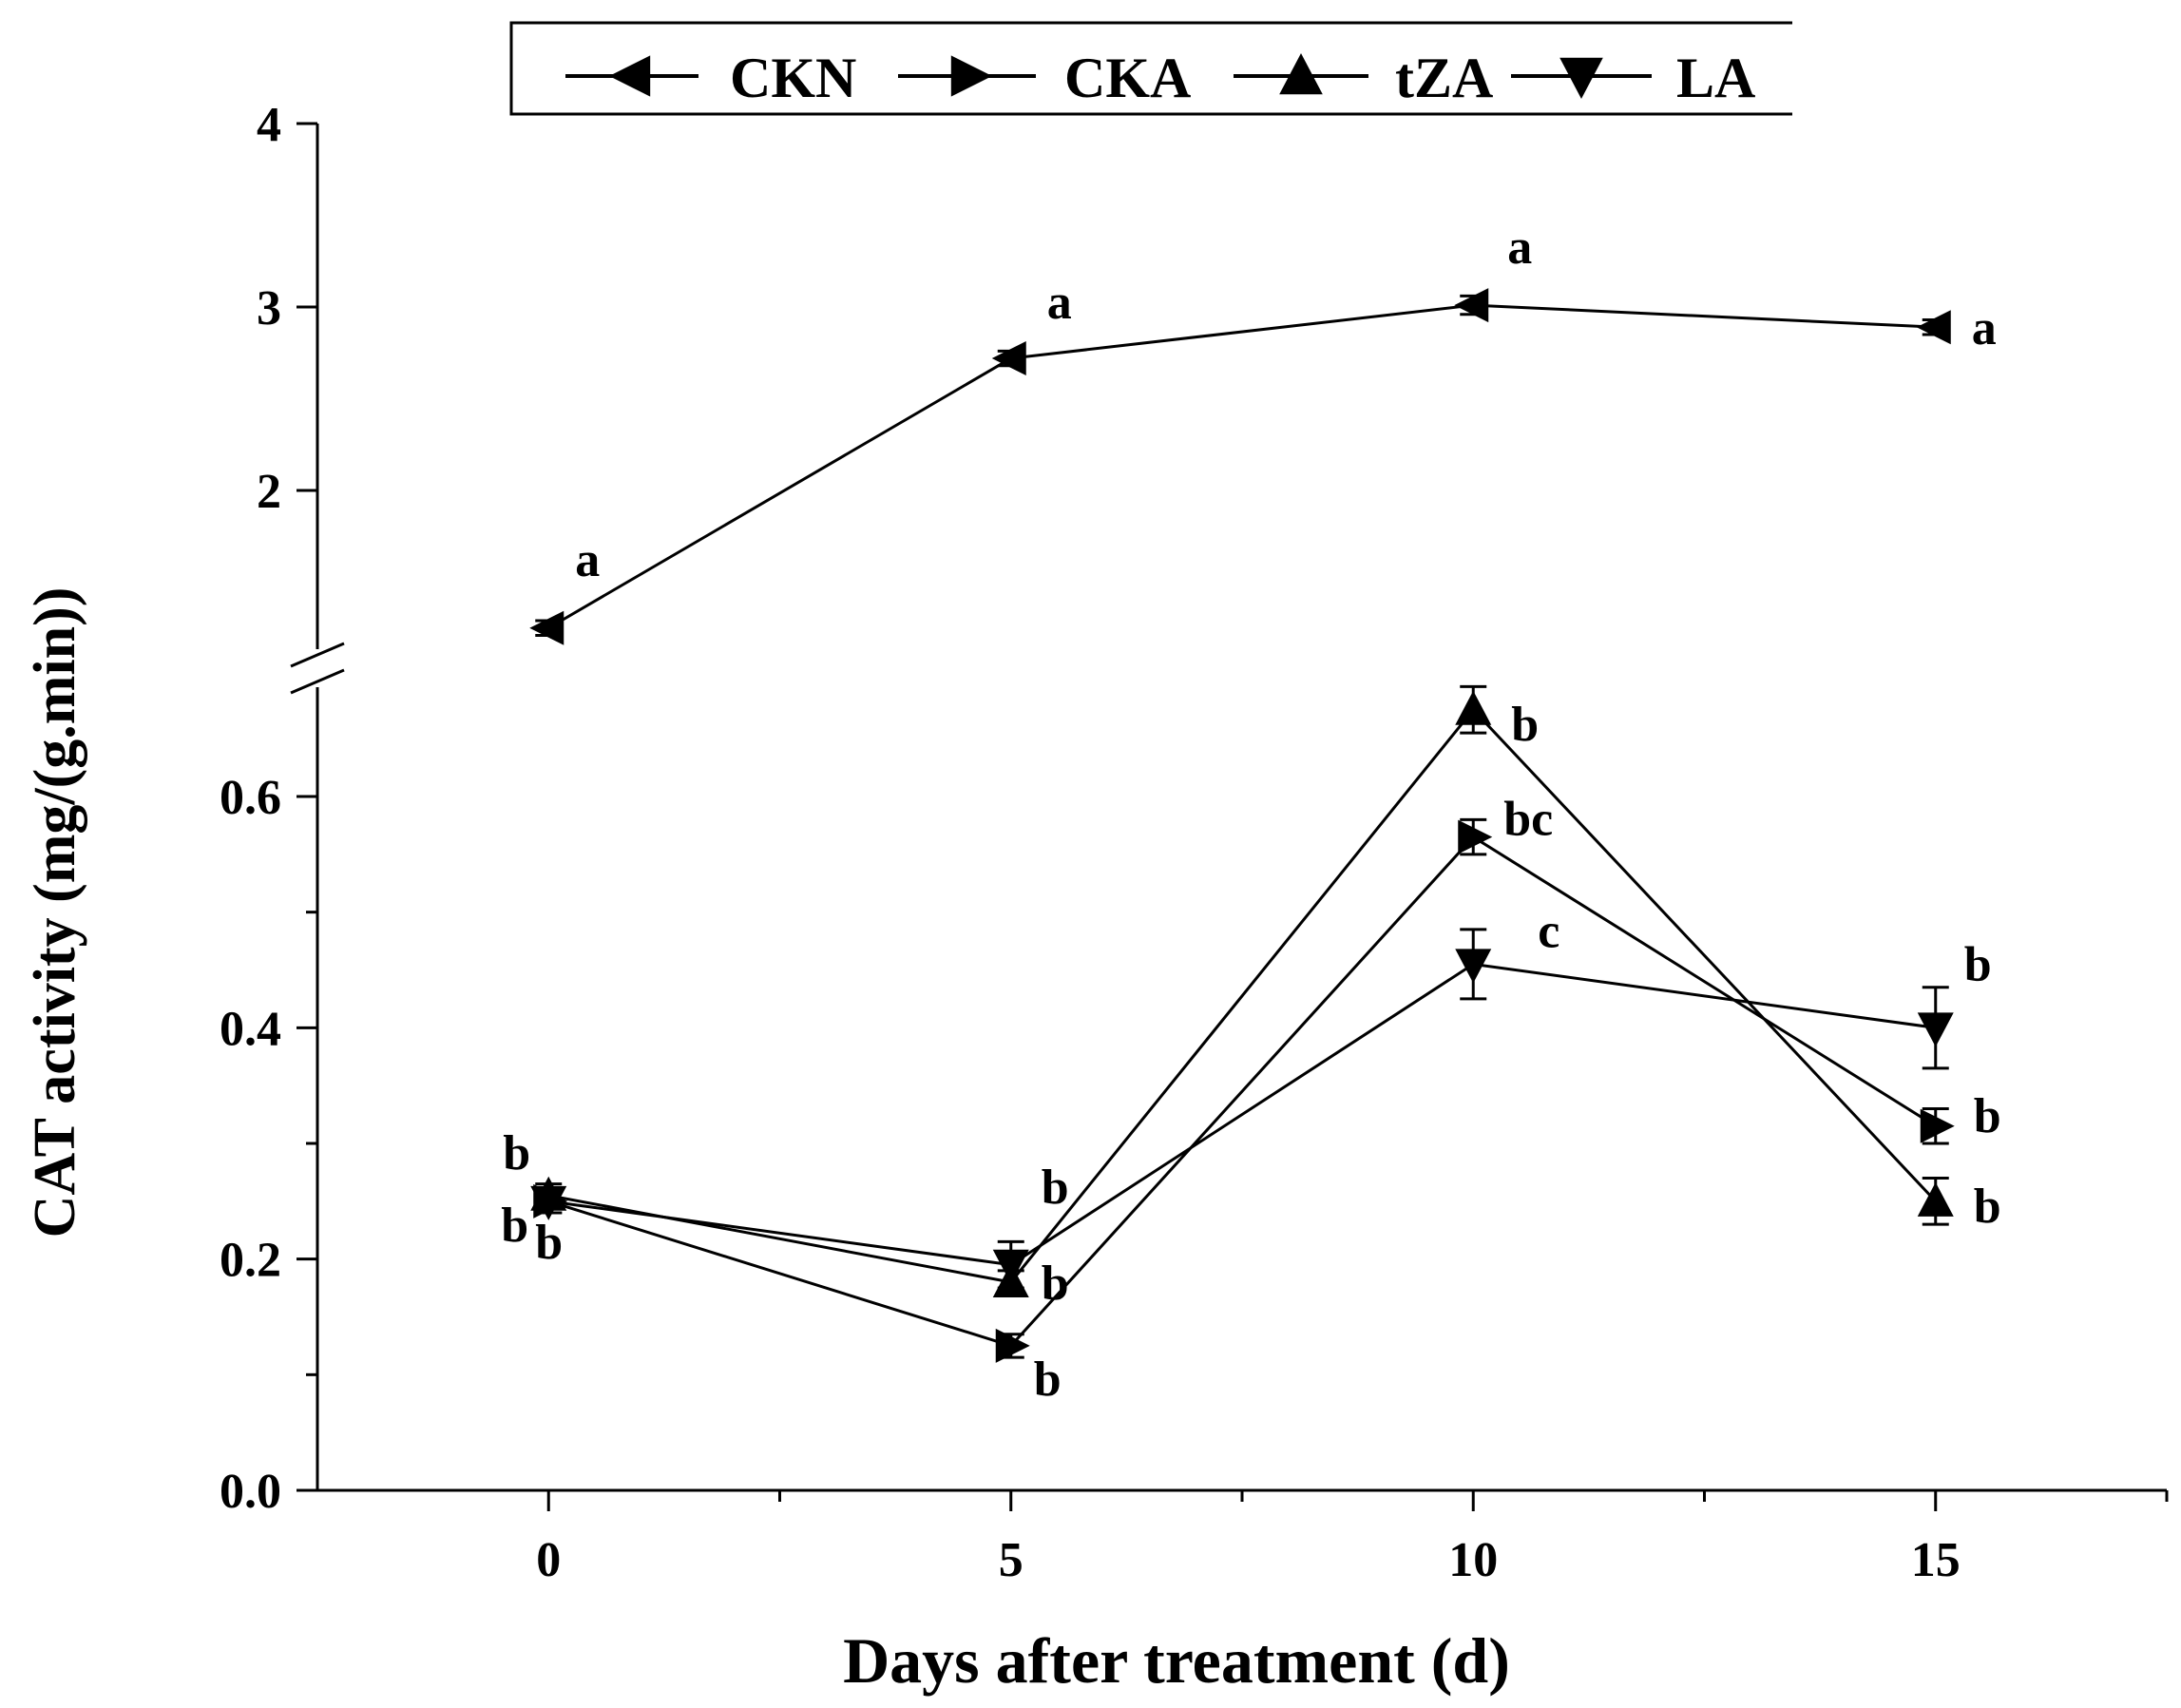 Image resolution: width=2181 pixels, height=1708 pixels. What do you see at coordinates (269, 492) in the screenshot?
I see `y-tick-label: 2` at bounding box center [269, 492].